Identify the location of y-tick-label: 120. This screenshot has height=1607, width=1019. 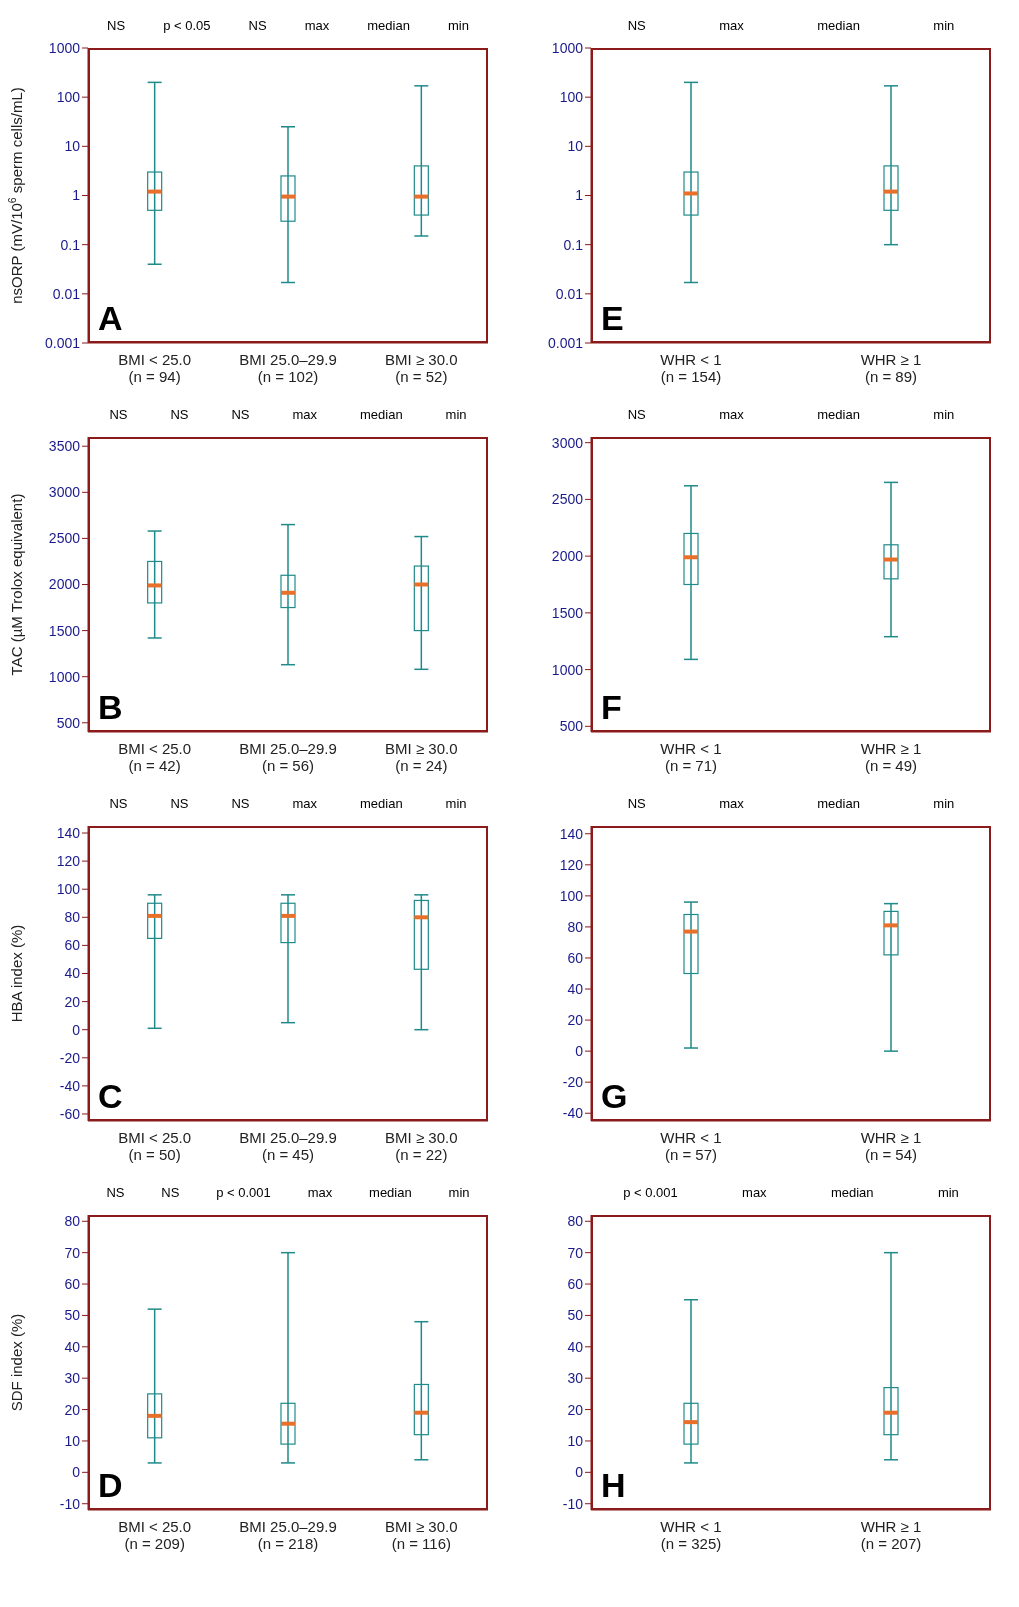
(571, 864).